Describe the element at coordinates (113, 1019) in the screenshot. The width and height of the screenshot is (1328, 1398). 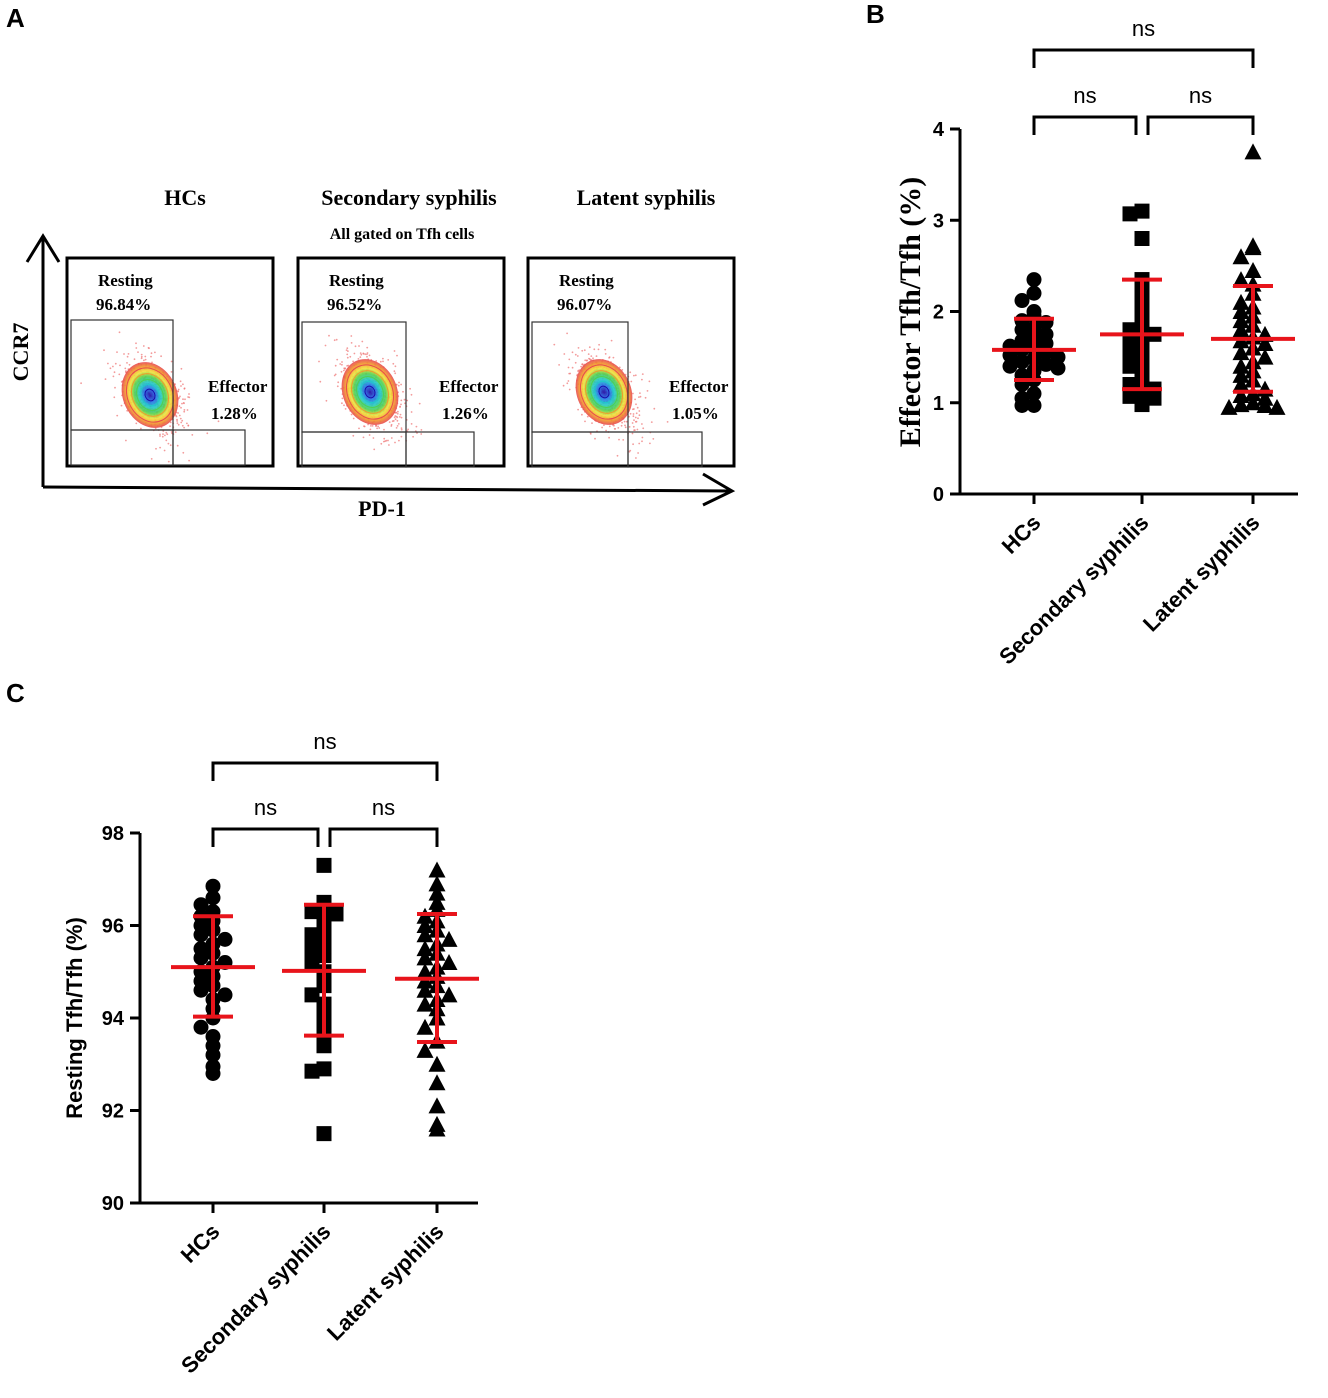
I see `y-tick-label: 94` at that location.